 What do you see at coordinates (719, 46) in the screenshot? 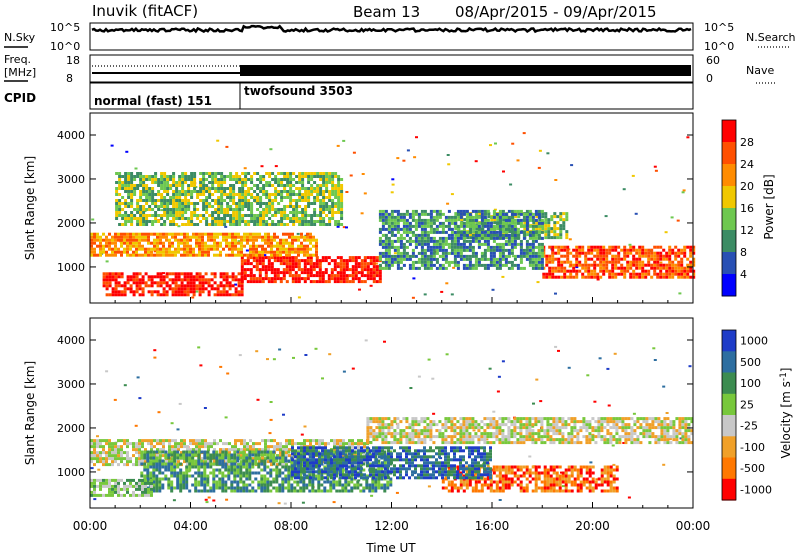
I see `nsearch-tick-bottom: 10^0` at bounding box center [719, 46].